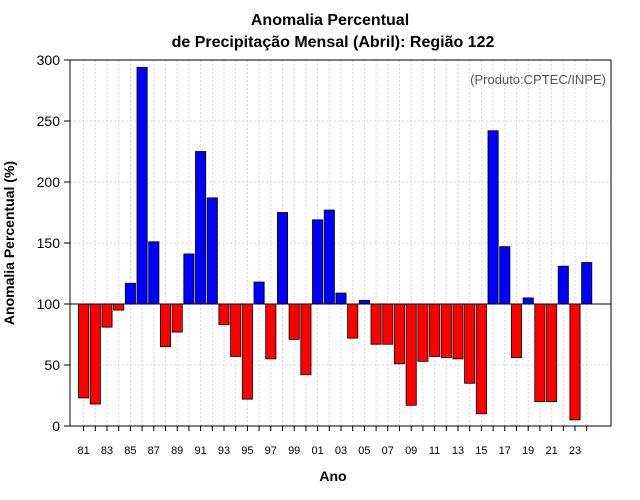 The height and width of the screenshot is (500, 640). I want to click on y-tick-label: 50, so click(52, 365).